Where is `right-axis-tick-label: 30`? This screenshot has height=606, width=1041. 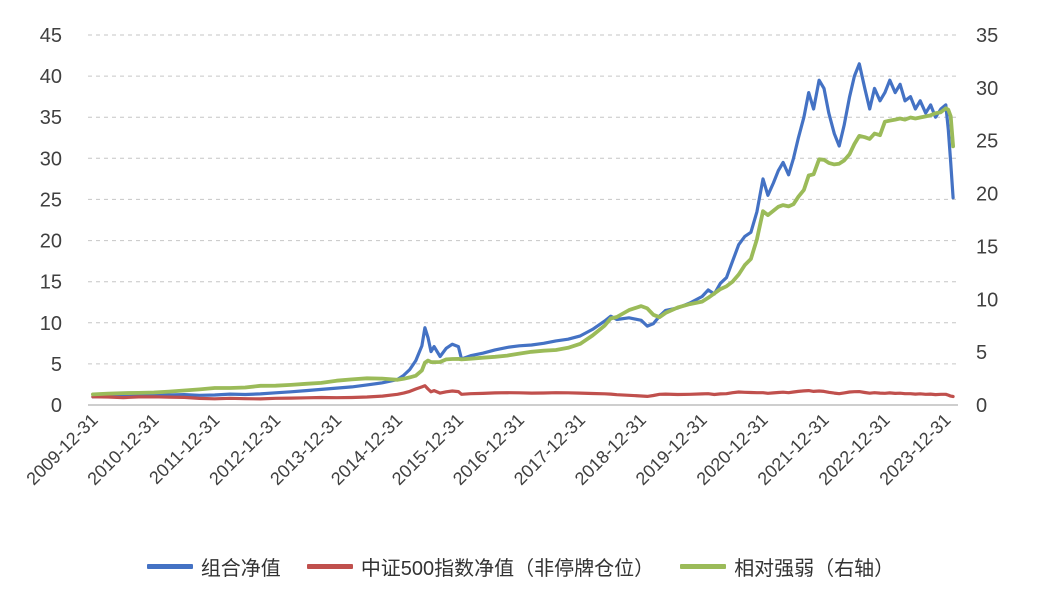
right-axis-tick-label: 30 is located at coordinates (987, 89).